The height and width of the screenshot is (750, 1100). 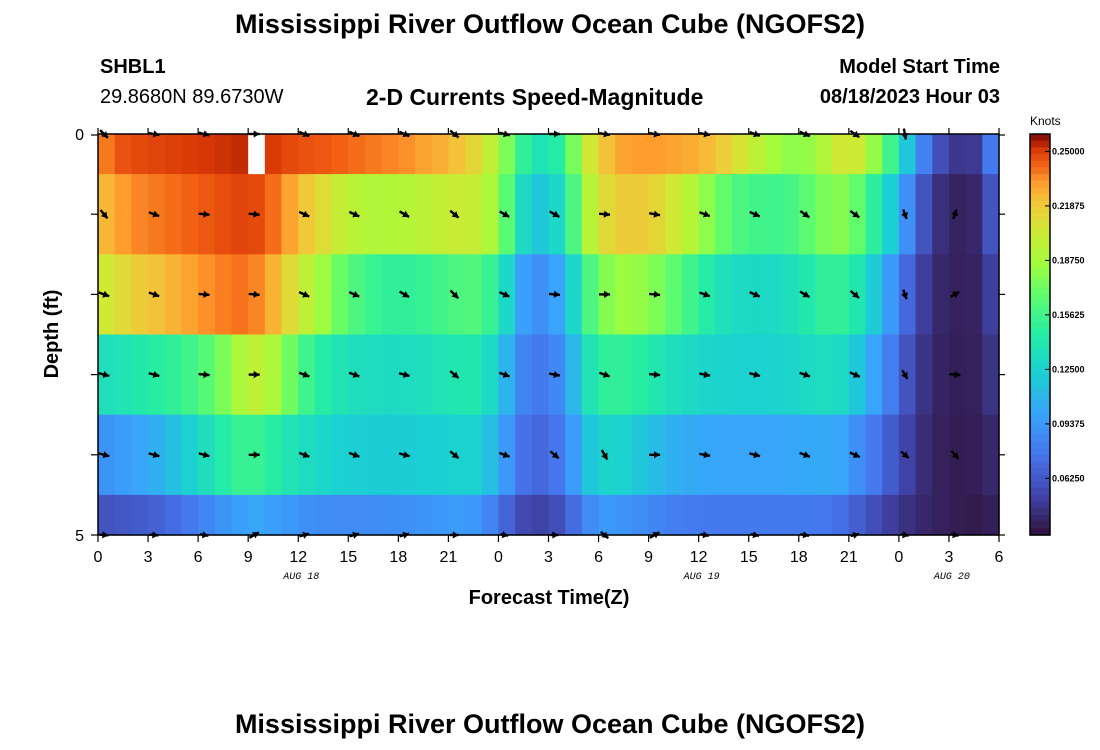 What do you see at coordinates (1068, 315) in the screenshot?
I see `colorbar-tick-label: 0.15625` at bounding box center [1068, 315].